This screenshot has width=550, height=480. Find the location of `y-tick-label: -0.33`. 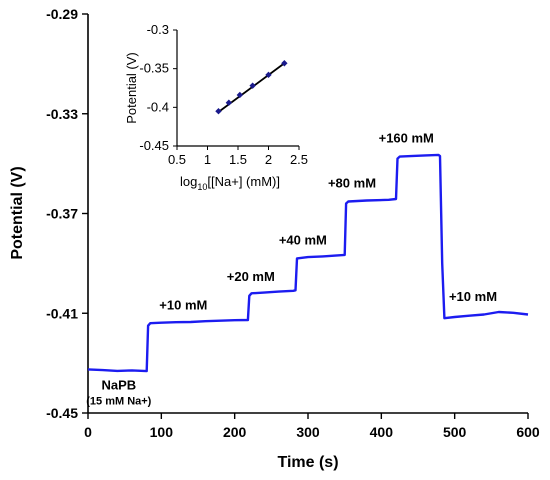

y-tick-label: -0.33 is located at coordinates (62, 114).